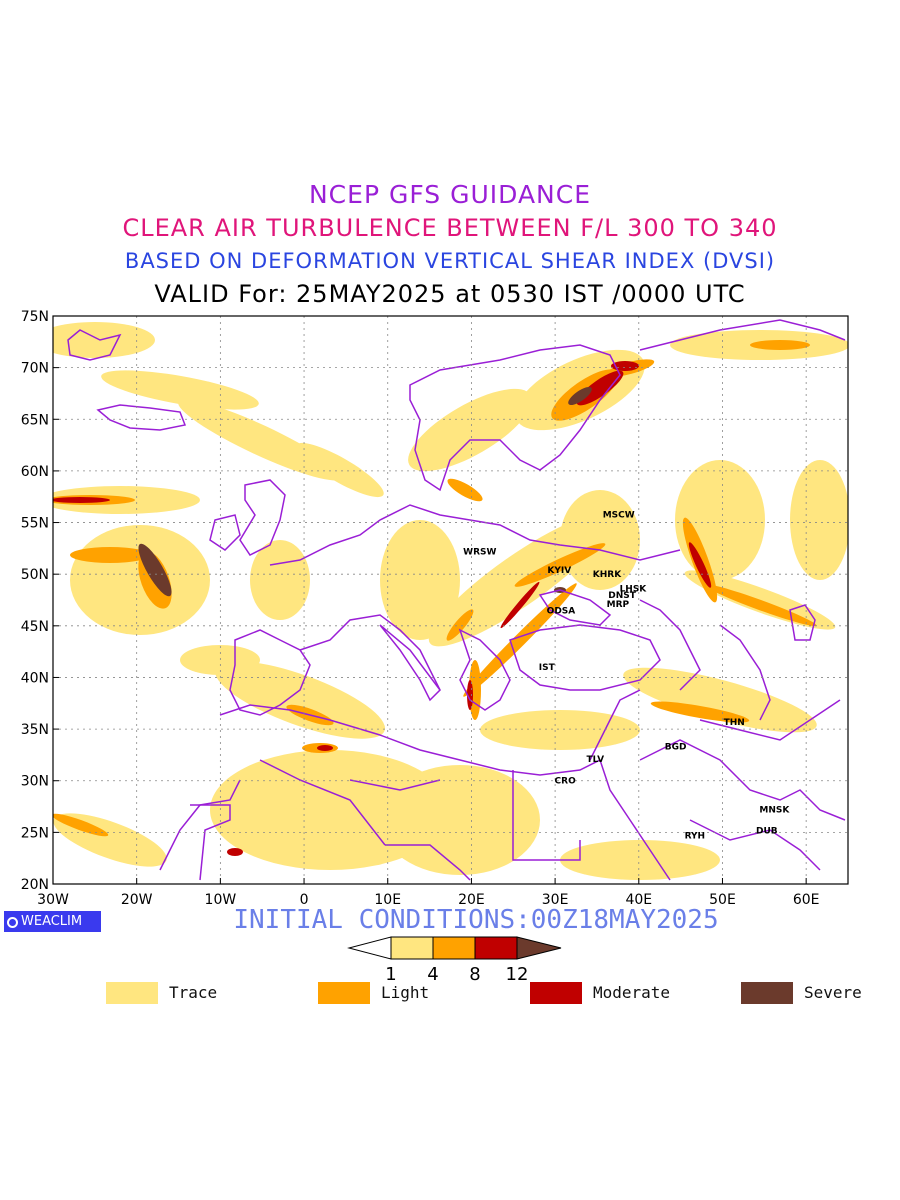 The width and height of the screenshot is (900, 1200). Describe the element at coordinates (387, 900) in the screenshot. I see `lon-tick-label: 10E` at that location.